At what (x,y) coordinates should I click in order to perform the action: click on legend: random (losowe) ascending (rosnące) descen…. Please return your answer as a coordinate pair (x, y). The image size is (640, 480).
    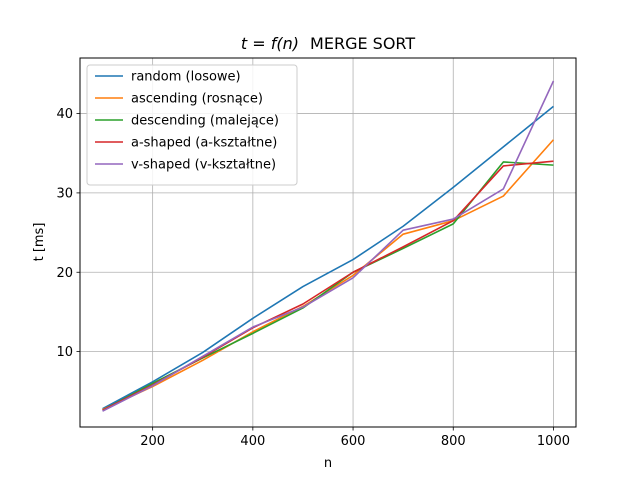
    Looking at the image, I should click on (192, 125).